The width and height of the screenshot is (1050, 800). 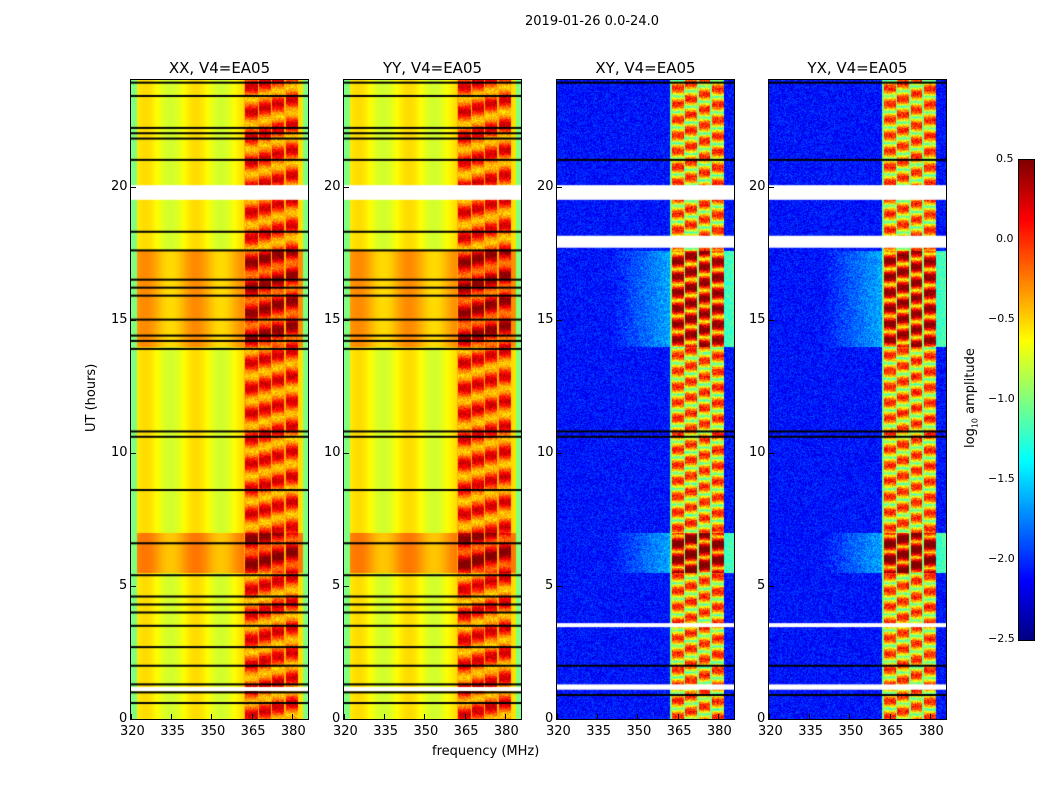 I want to click on colorbar-frame, so click(x=1026, y=400).